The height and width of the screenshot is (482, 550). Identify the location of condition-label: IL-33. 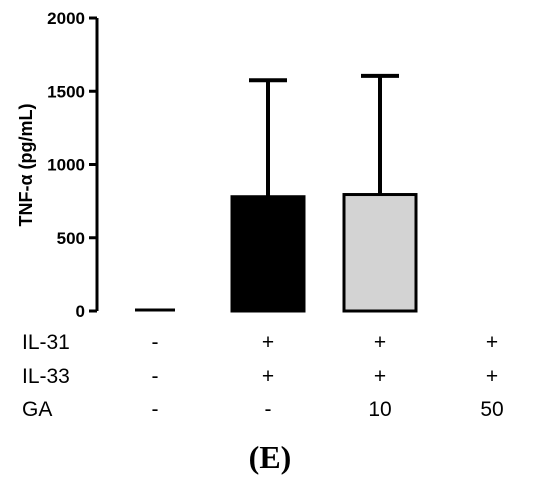
(46, 376).